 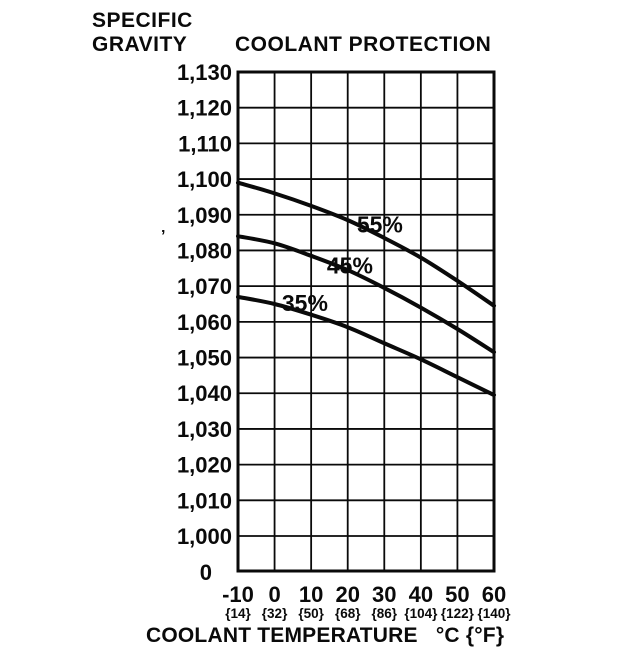 What do you see at coordinates (204, 215) in the screenshot?
I see `y-tick-label: 1,090` at bounding box center [204, 215].